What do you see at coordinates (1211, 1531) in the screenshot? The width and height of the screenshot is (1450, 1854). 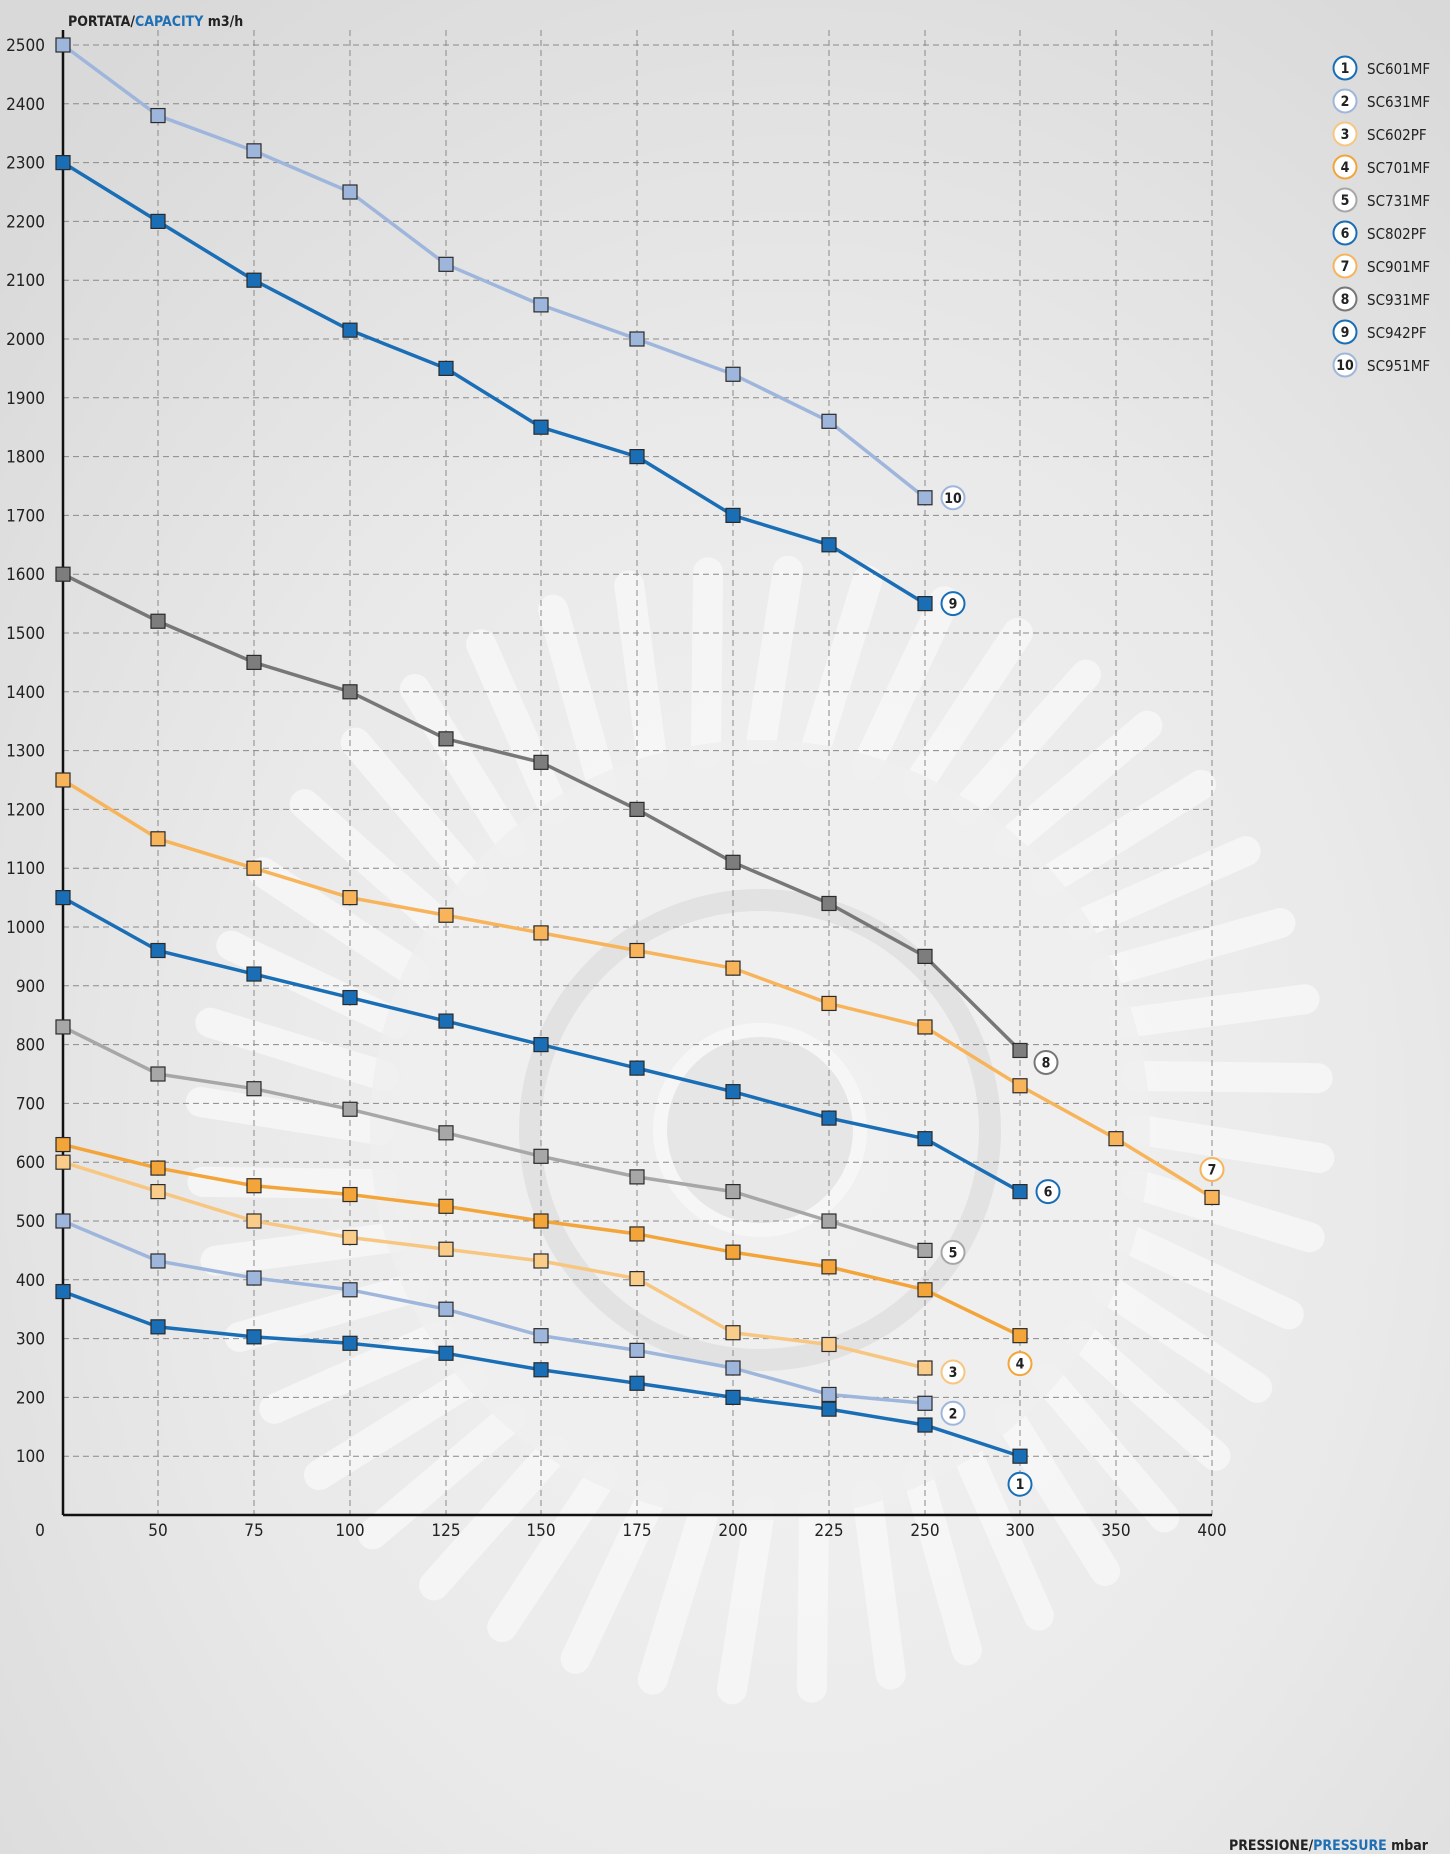 I see `x-tick-label: 400` at bounding box center [1211, 1531].